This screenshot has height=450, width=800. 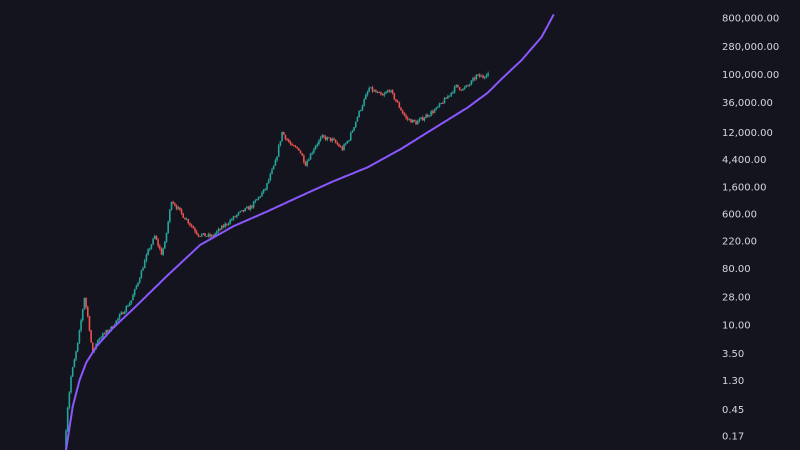 What do you see at coordinates (747, 133) in the screenshot?
I see `y-tick-label: 12,000.00` at bounding box center [747, 133].